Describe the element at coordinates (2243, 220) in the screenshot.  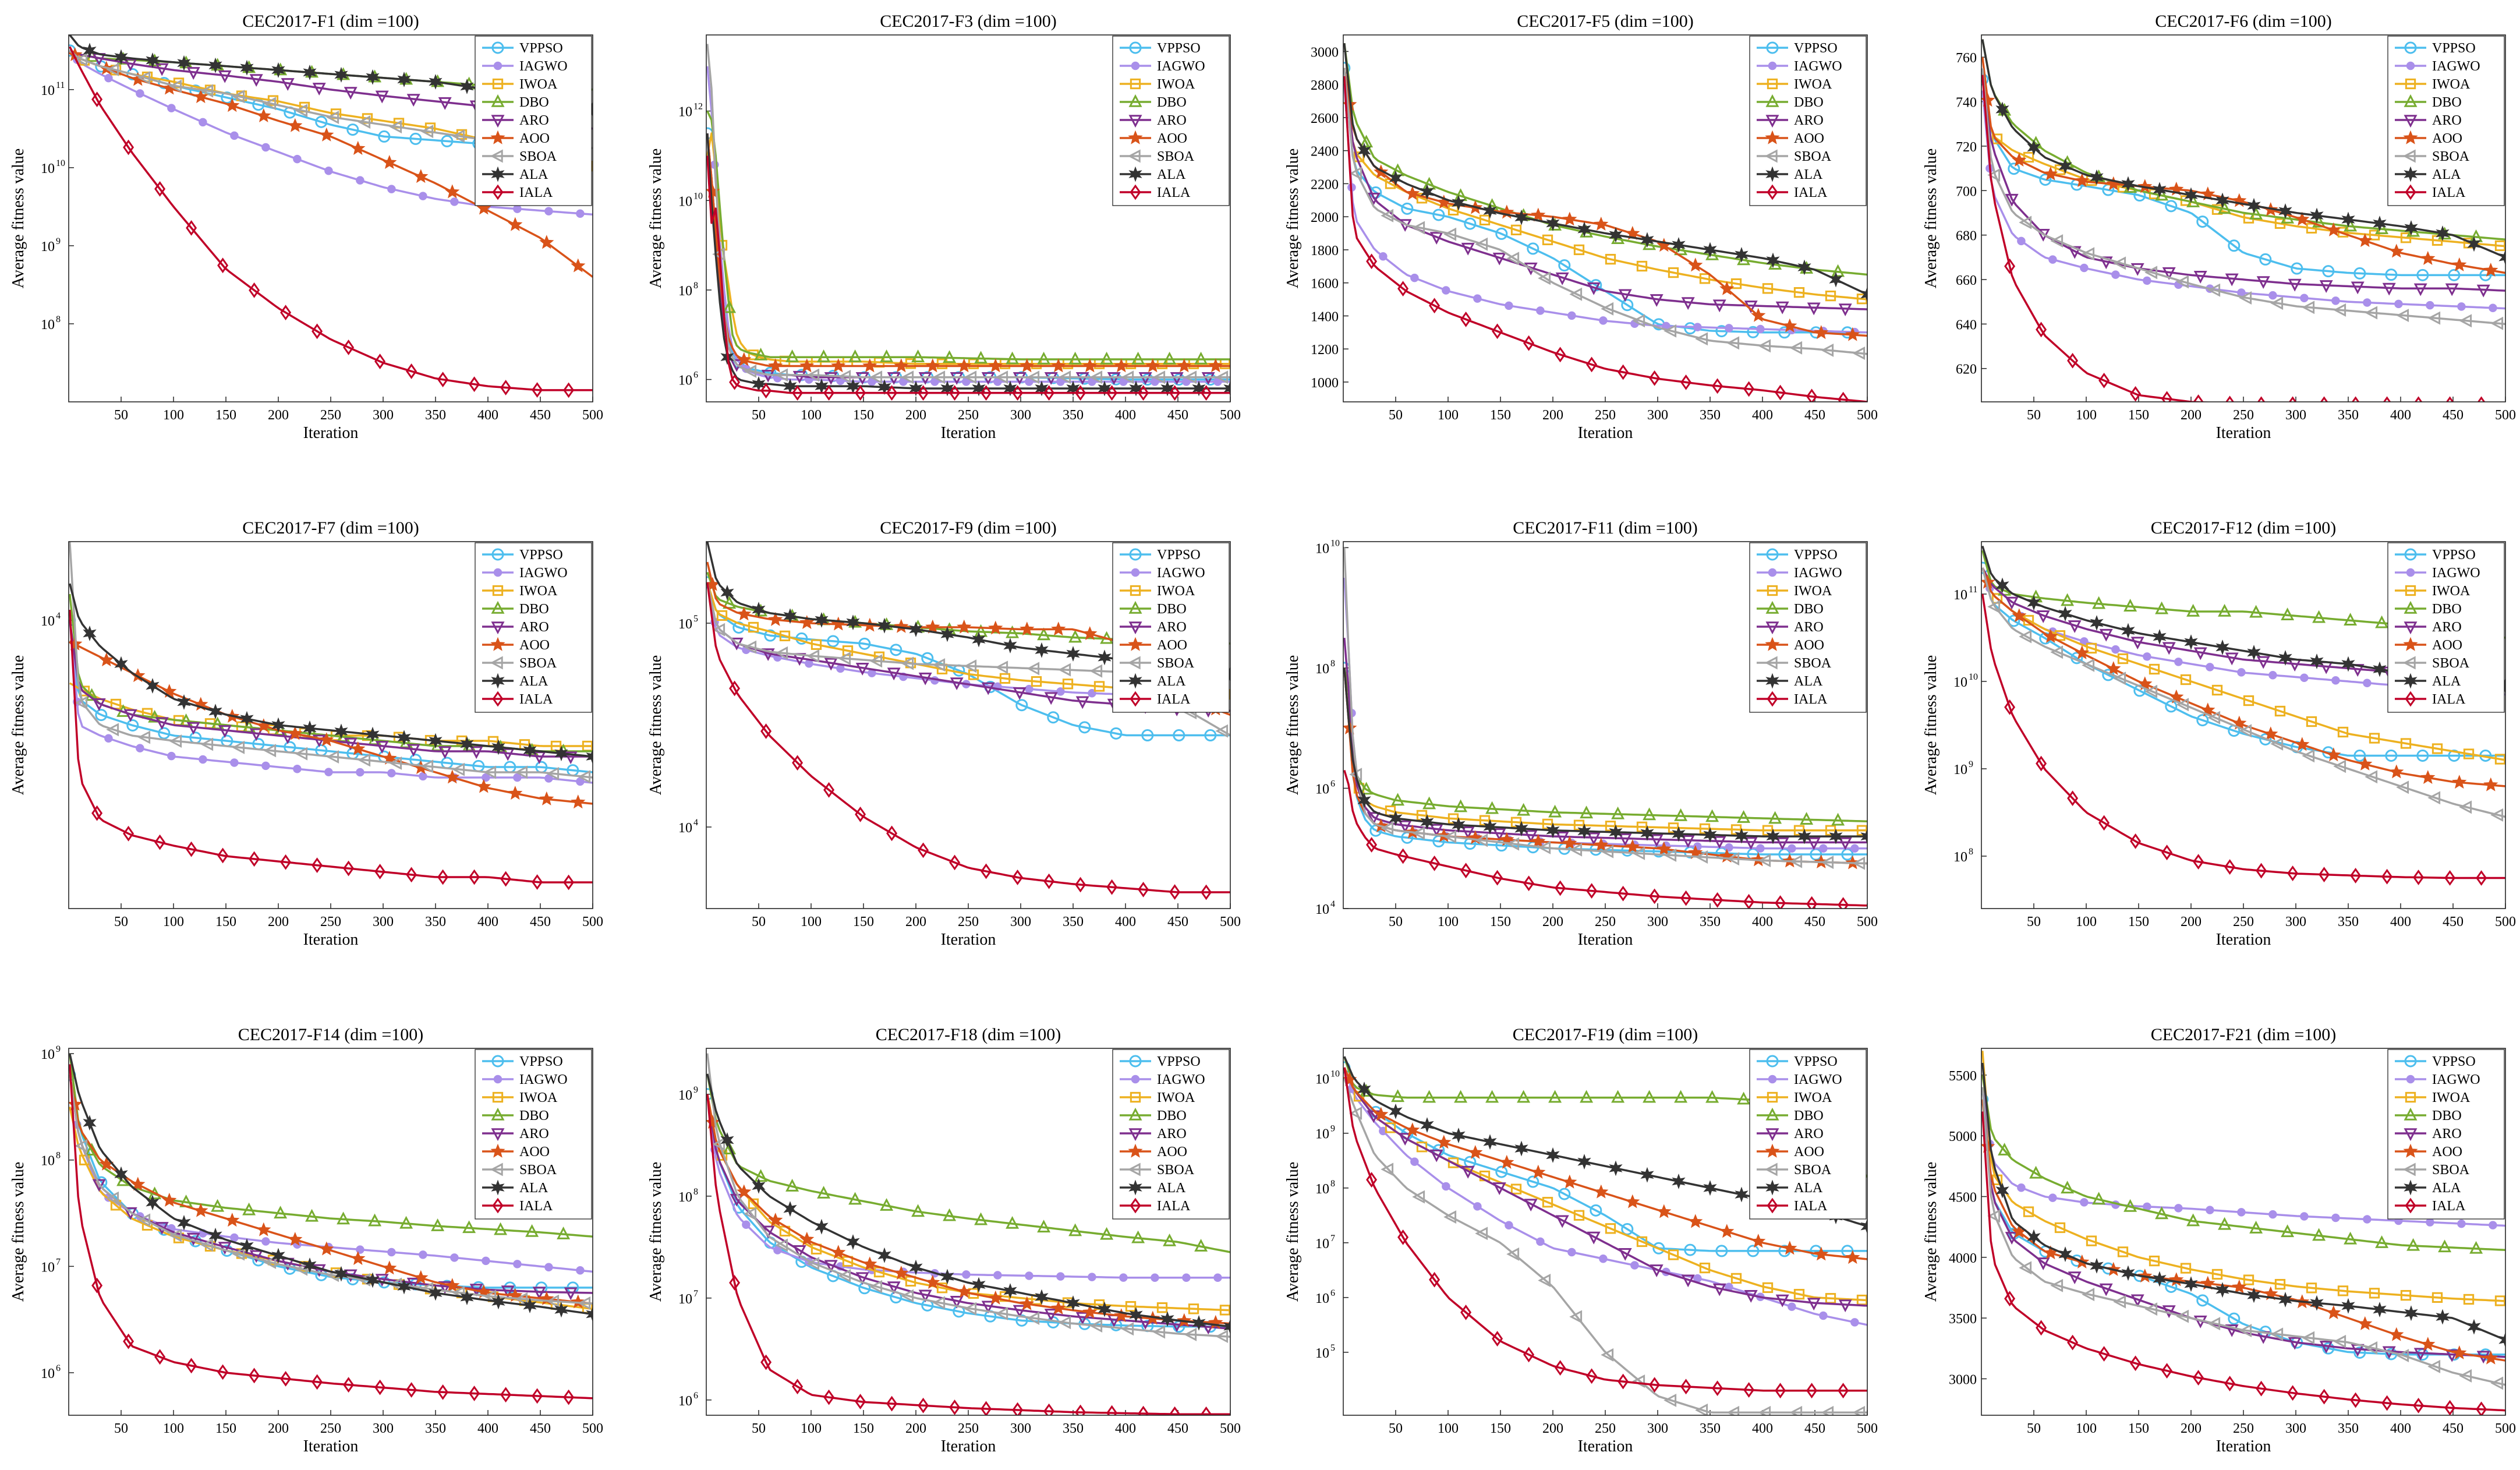
I see `series-group` at that location.